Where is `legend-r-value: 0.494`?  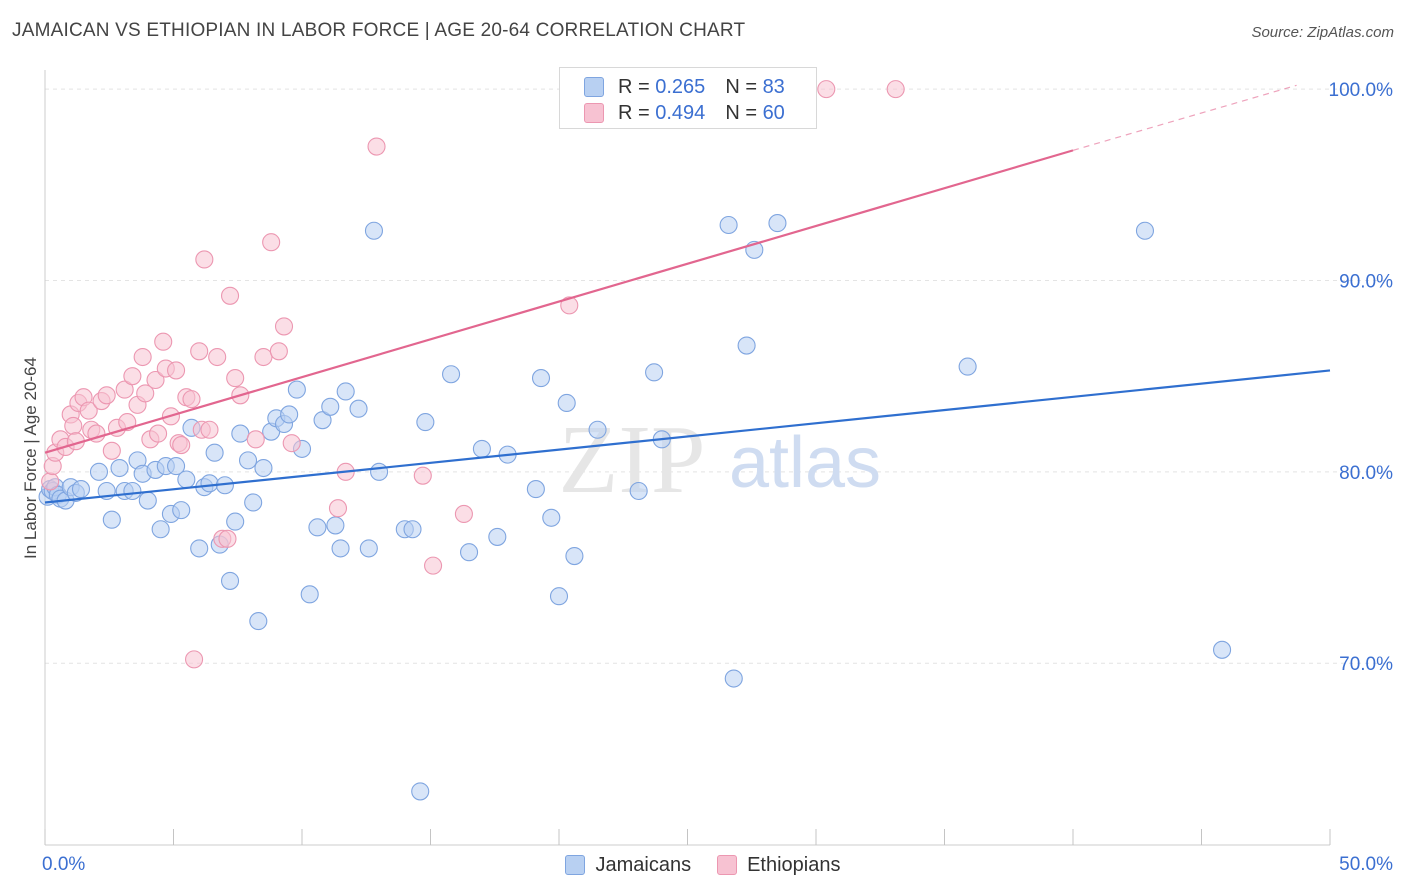 legend-r-value: 0.494 is located at coordinates (680, 112).